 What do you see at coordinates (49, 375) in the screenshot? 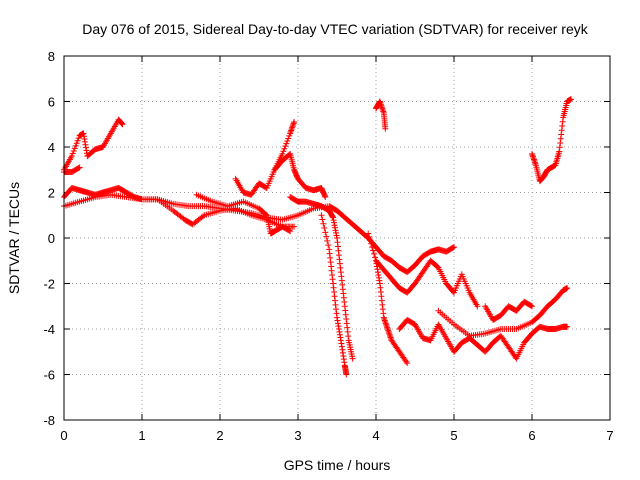
I see `y-tick-label: -6` at bounding box center [49, 375].